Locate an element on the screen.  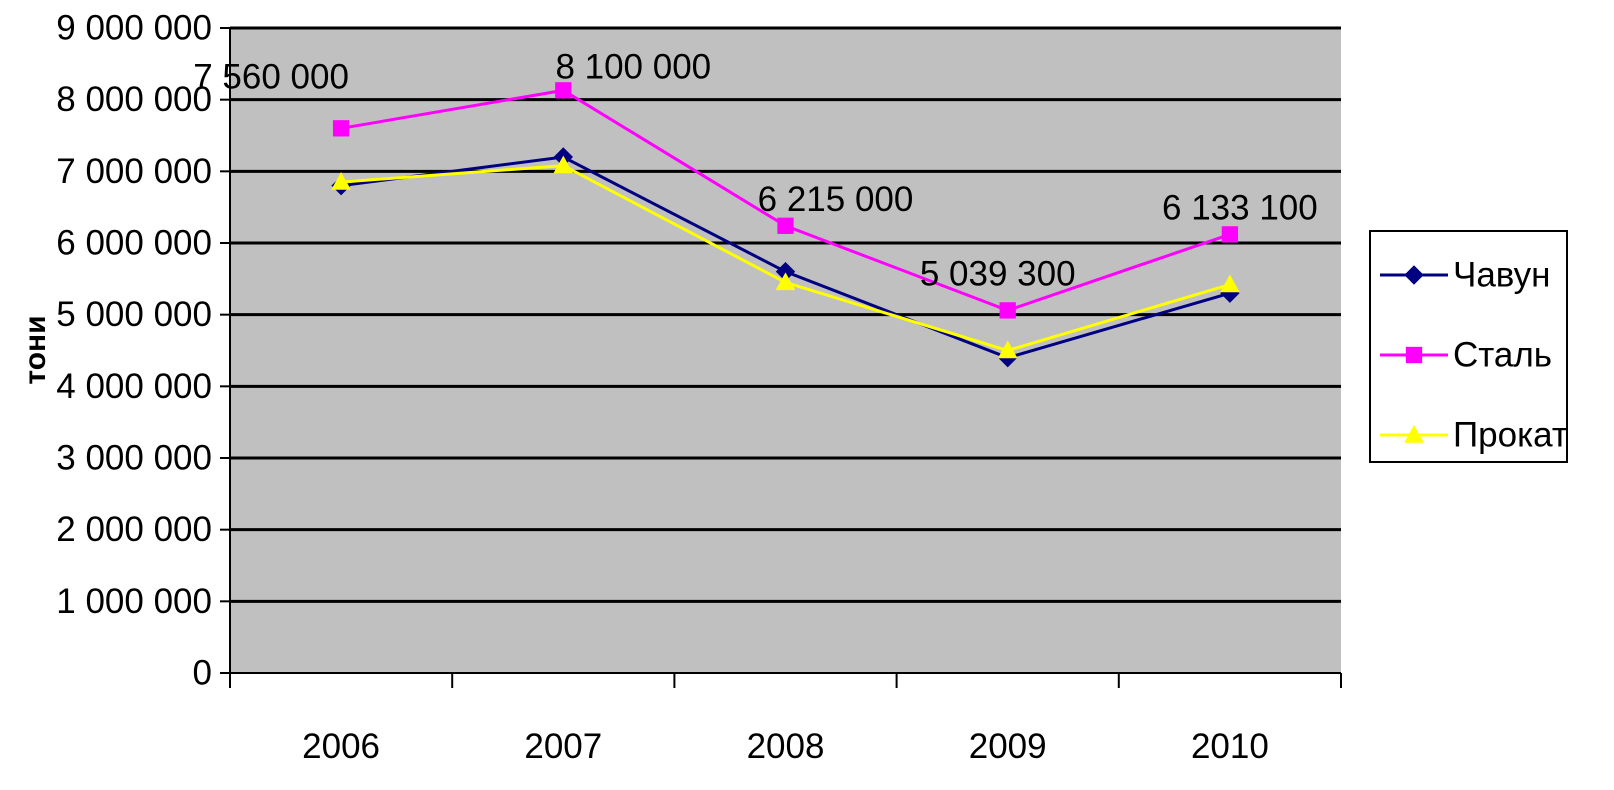
data-label: 6 133 100 is located at coordinates (1240, 207).